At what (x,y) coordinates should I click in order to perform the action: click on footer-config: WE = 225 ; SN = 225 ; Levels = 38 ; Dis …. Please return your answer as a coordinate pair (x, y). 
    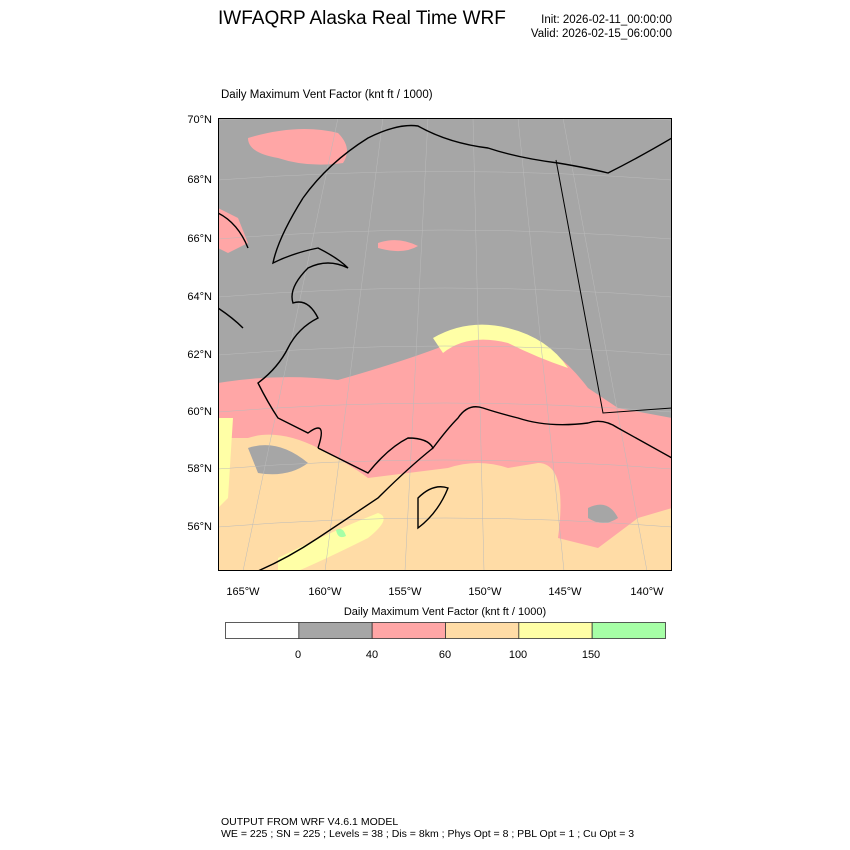
    Looking at the image, I should click on (428, 834).